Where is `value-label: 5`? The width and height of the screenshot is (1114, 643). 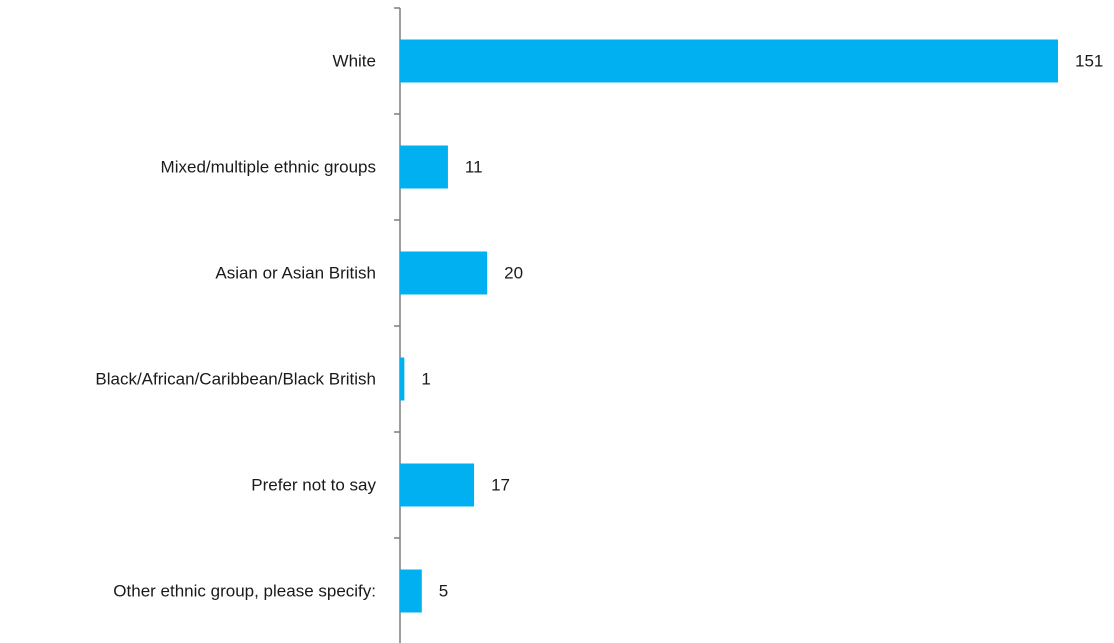
value-label: 5 is located at coordinates (443, 591).